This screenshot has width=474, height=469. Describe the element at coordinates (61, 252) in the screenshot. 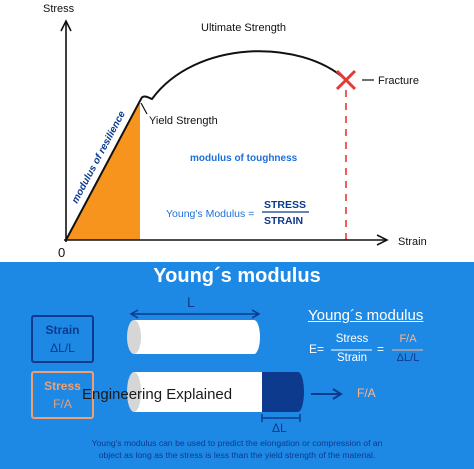

I see `origin-label: 0` at that location.